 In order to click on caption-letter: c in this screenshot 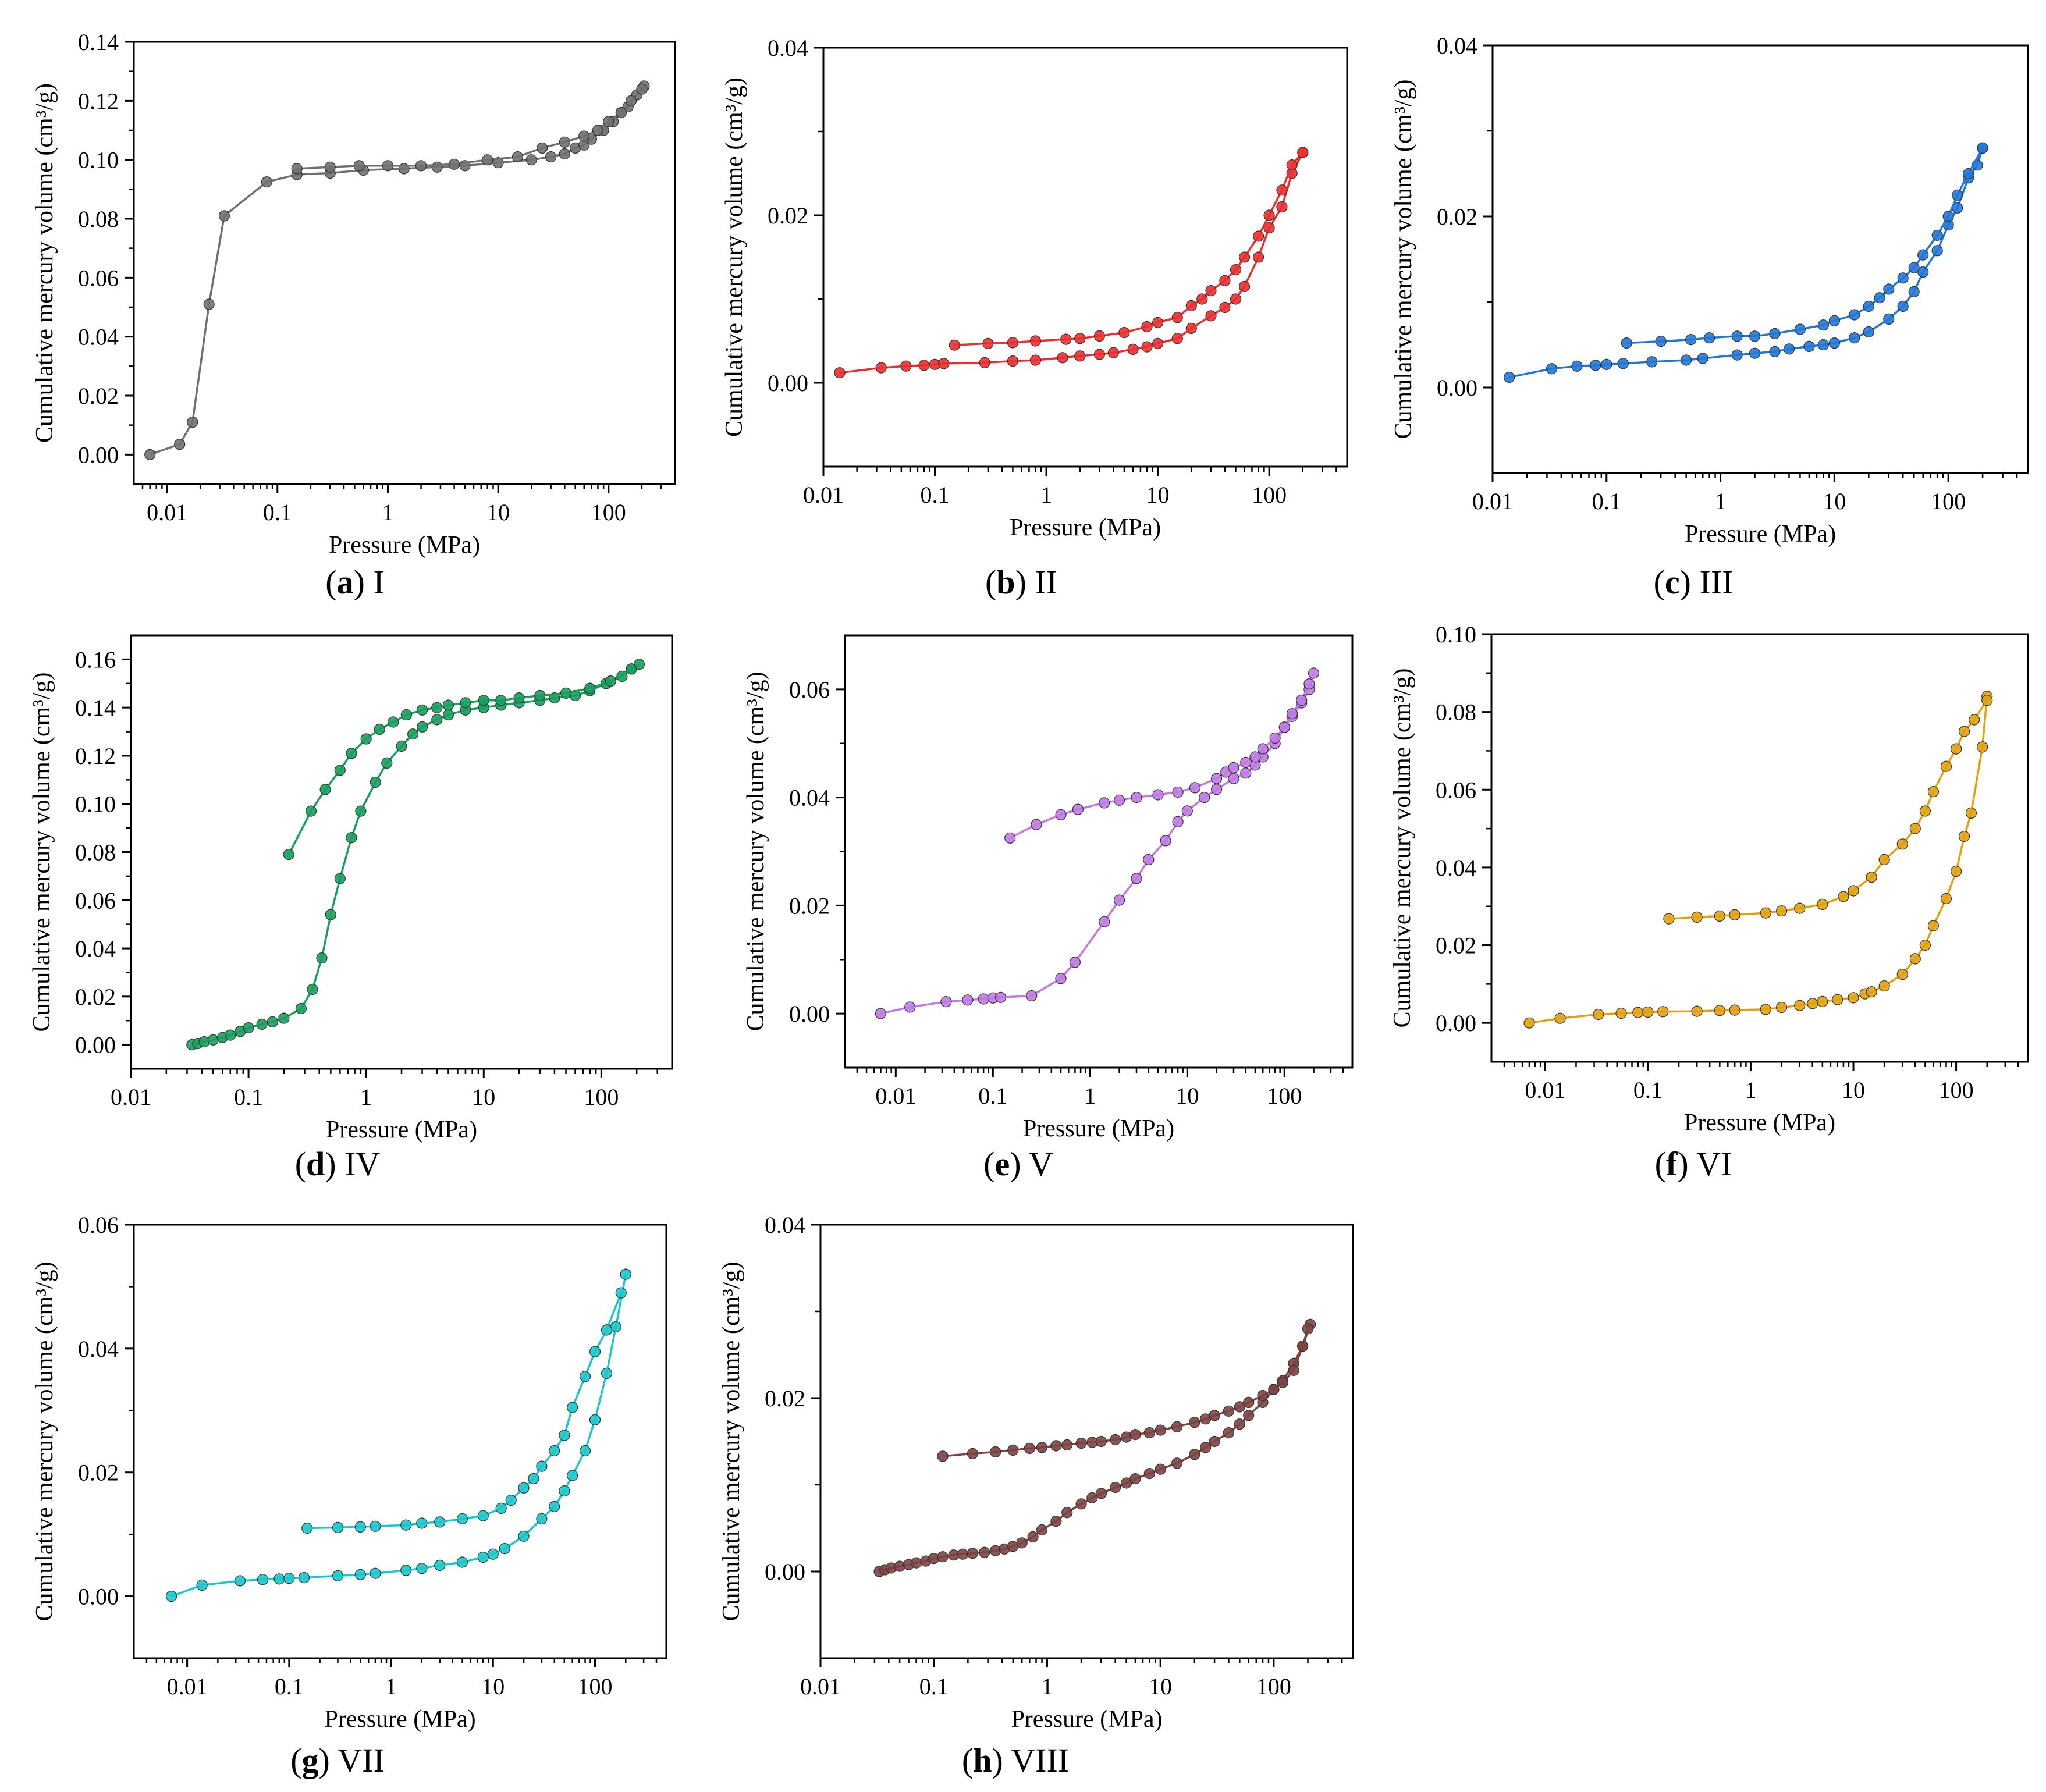, I will do `click(1672, 582)`.